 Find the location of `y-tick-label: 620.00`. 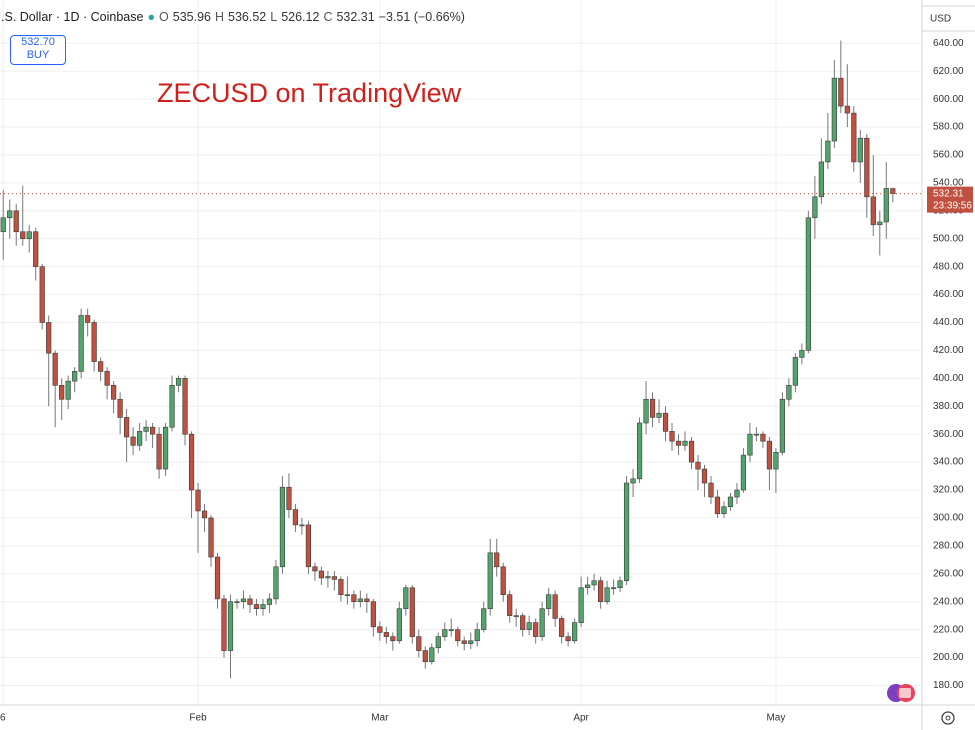

y-tick-label: 620.00 is located at coordinates (948, 71).